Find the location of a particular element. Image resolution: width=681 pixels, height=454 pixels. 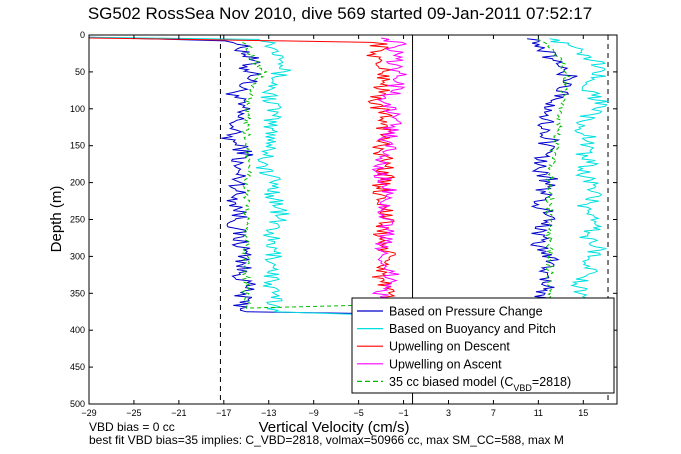

y-tick-label-3: 150 is located at coordinates (77, 146).